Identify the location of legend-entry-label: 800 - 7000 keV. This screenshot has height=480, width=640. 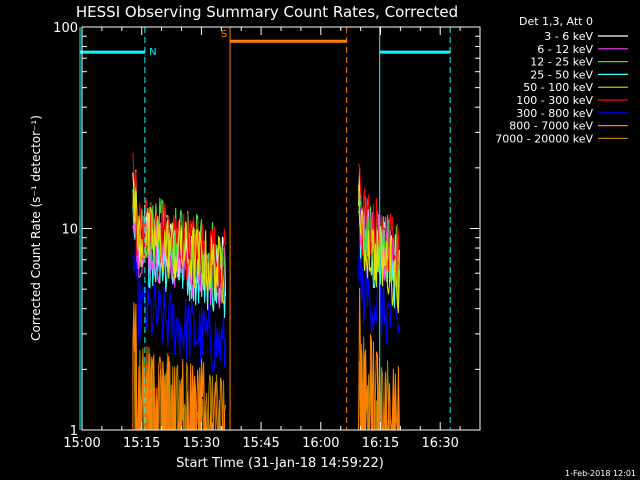
(551, 126).